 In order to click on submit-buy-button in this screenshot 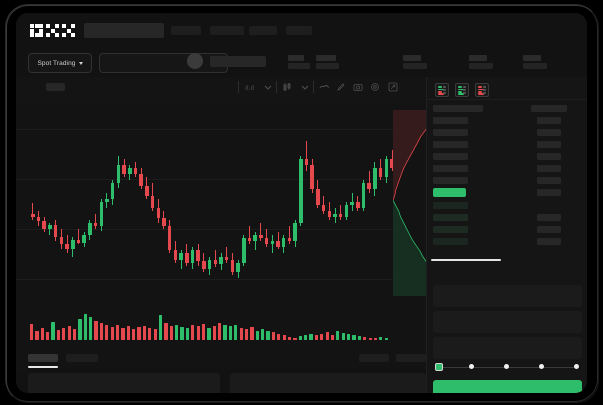, I will do `click(507, 386)`.